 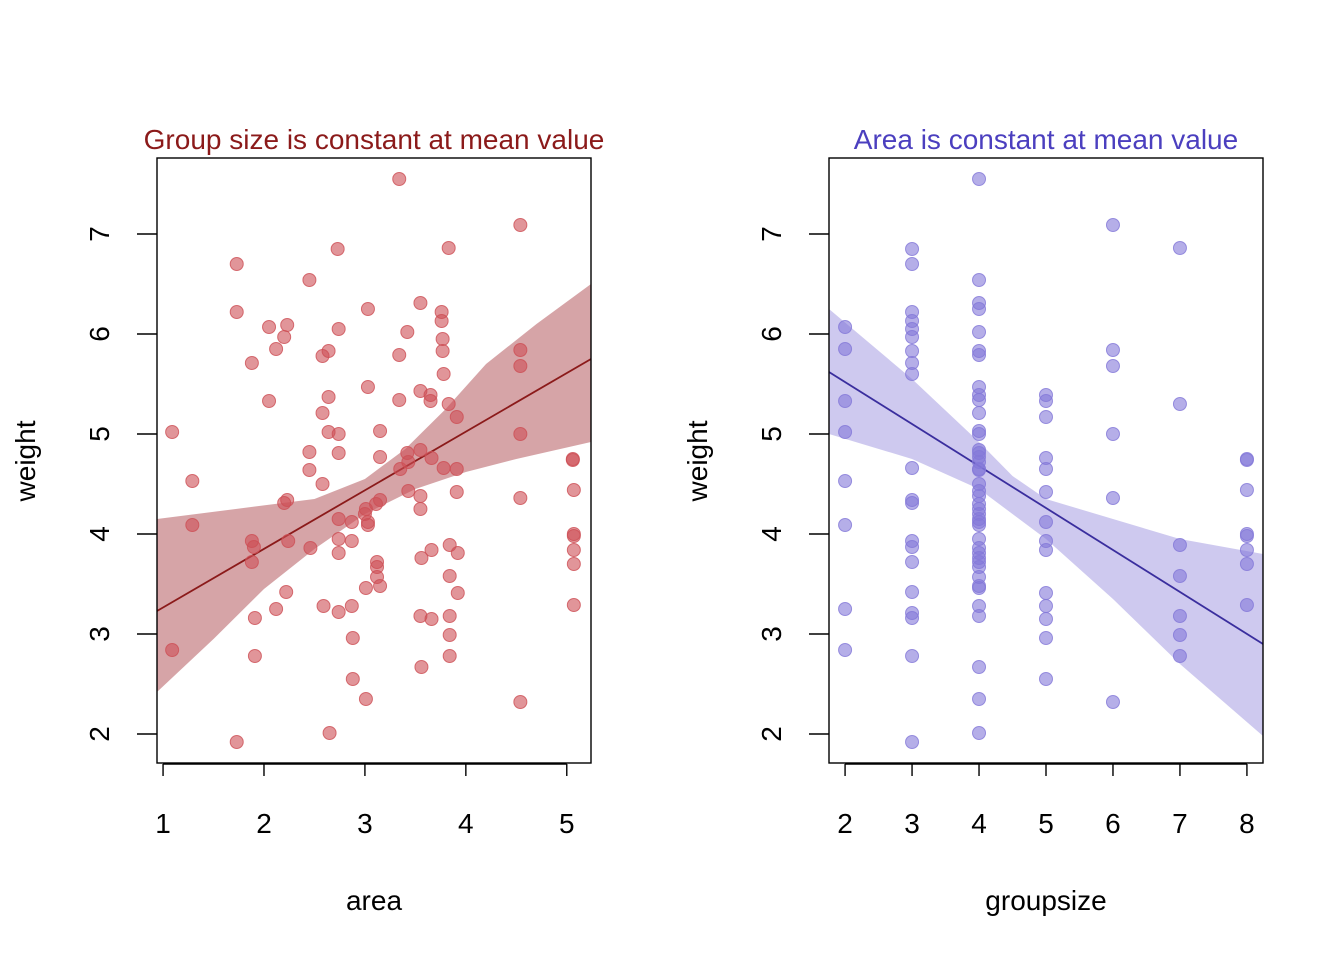 What do you see at coordinates (365, 823) in the screenshot?
I see `x-tick-label: 3` at bounding box center [365, 823].